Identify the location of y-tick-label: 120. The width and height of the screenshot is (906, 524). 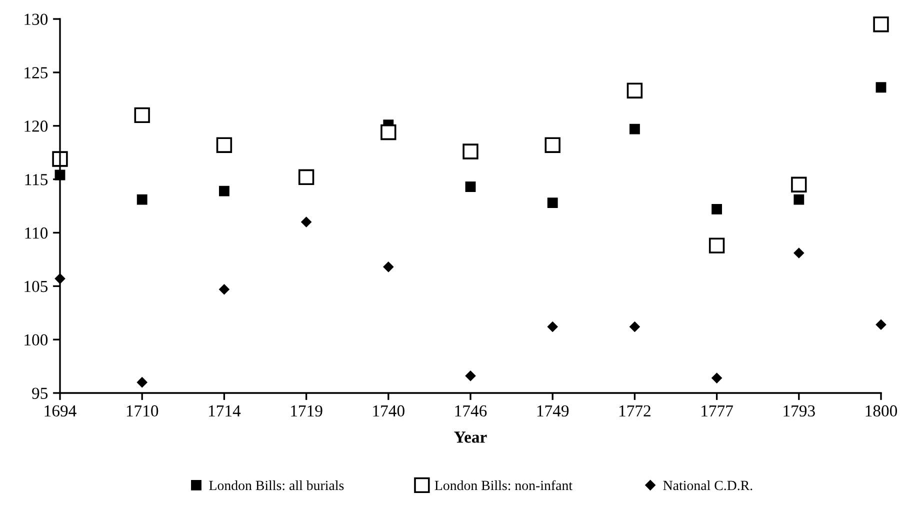
(36, 126).